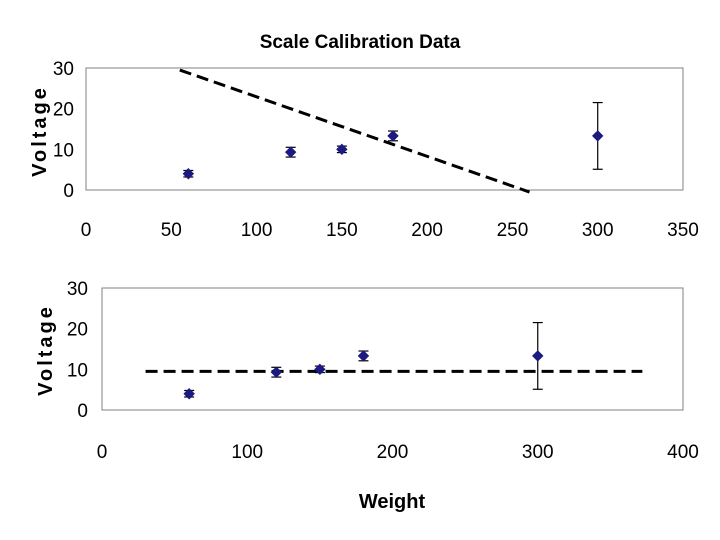 This screenshot has width=720, height=540. I want to click on x-tick-label: 350, so click(683, 230).